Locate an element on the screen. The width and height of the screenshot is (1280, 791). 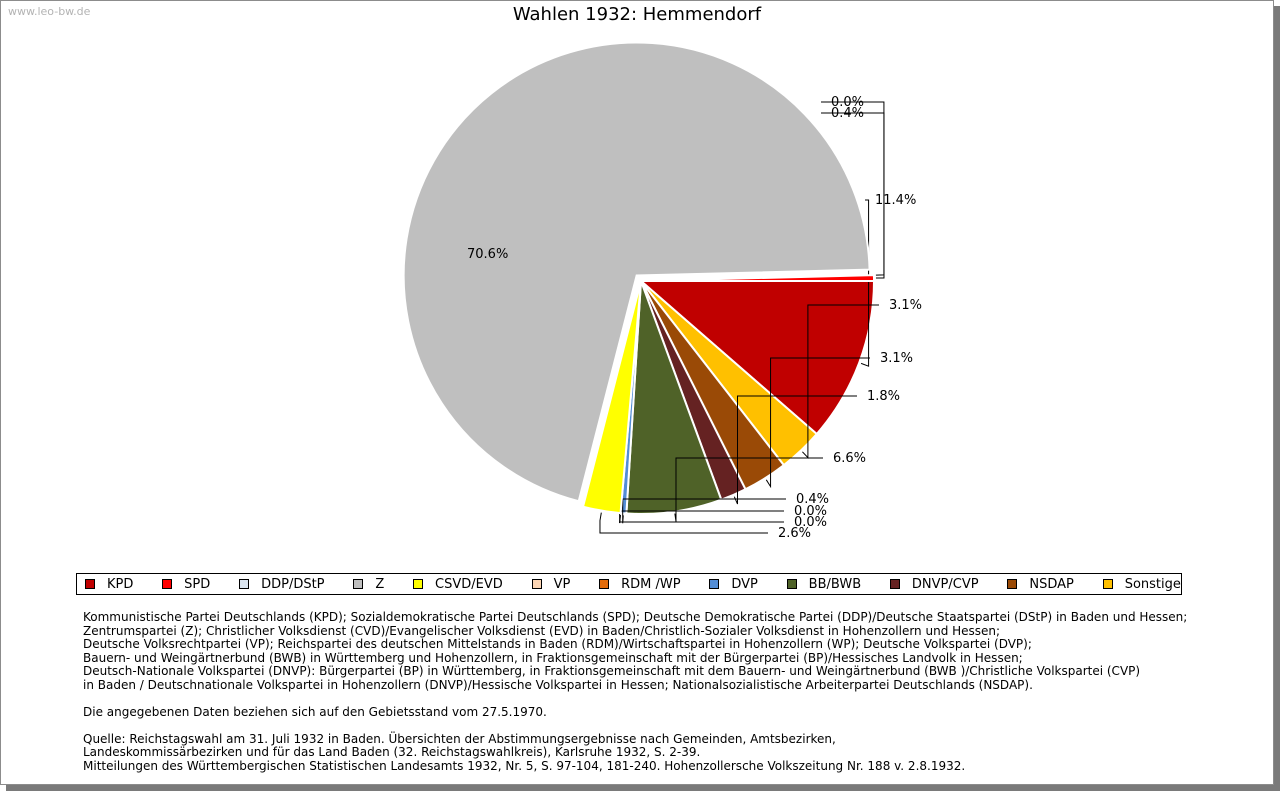
legend-label: SPD is located at coordinates (197, 584).